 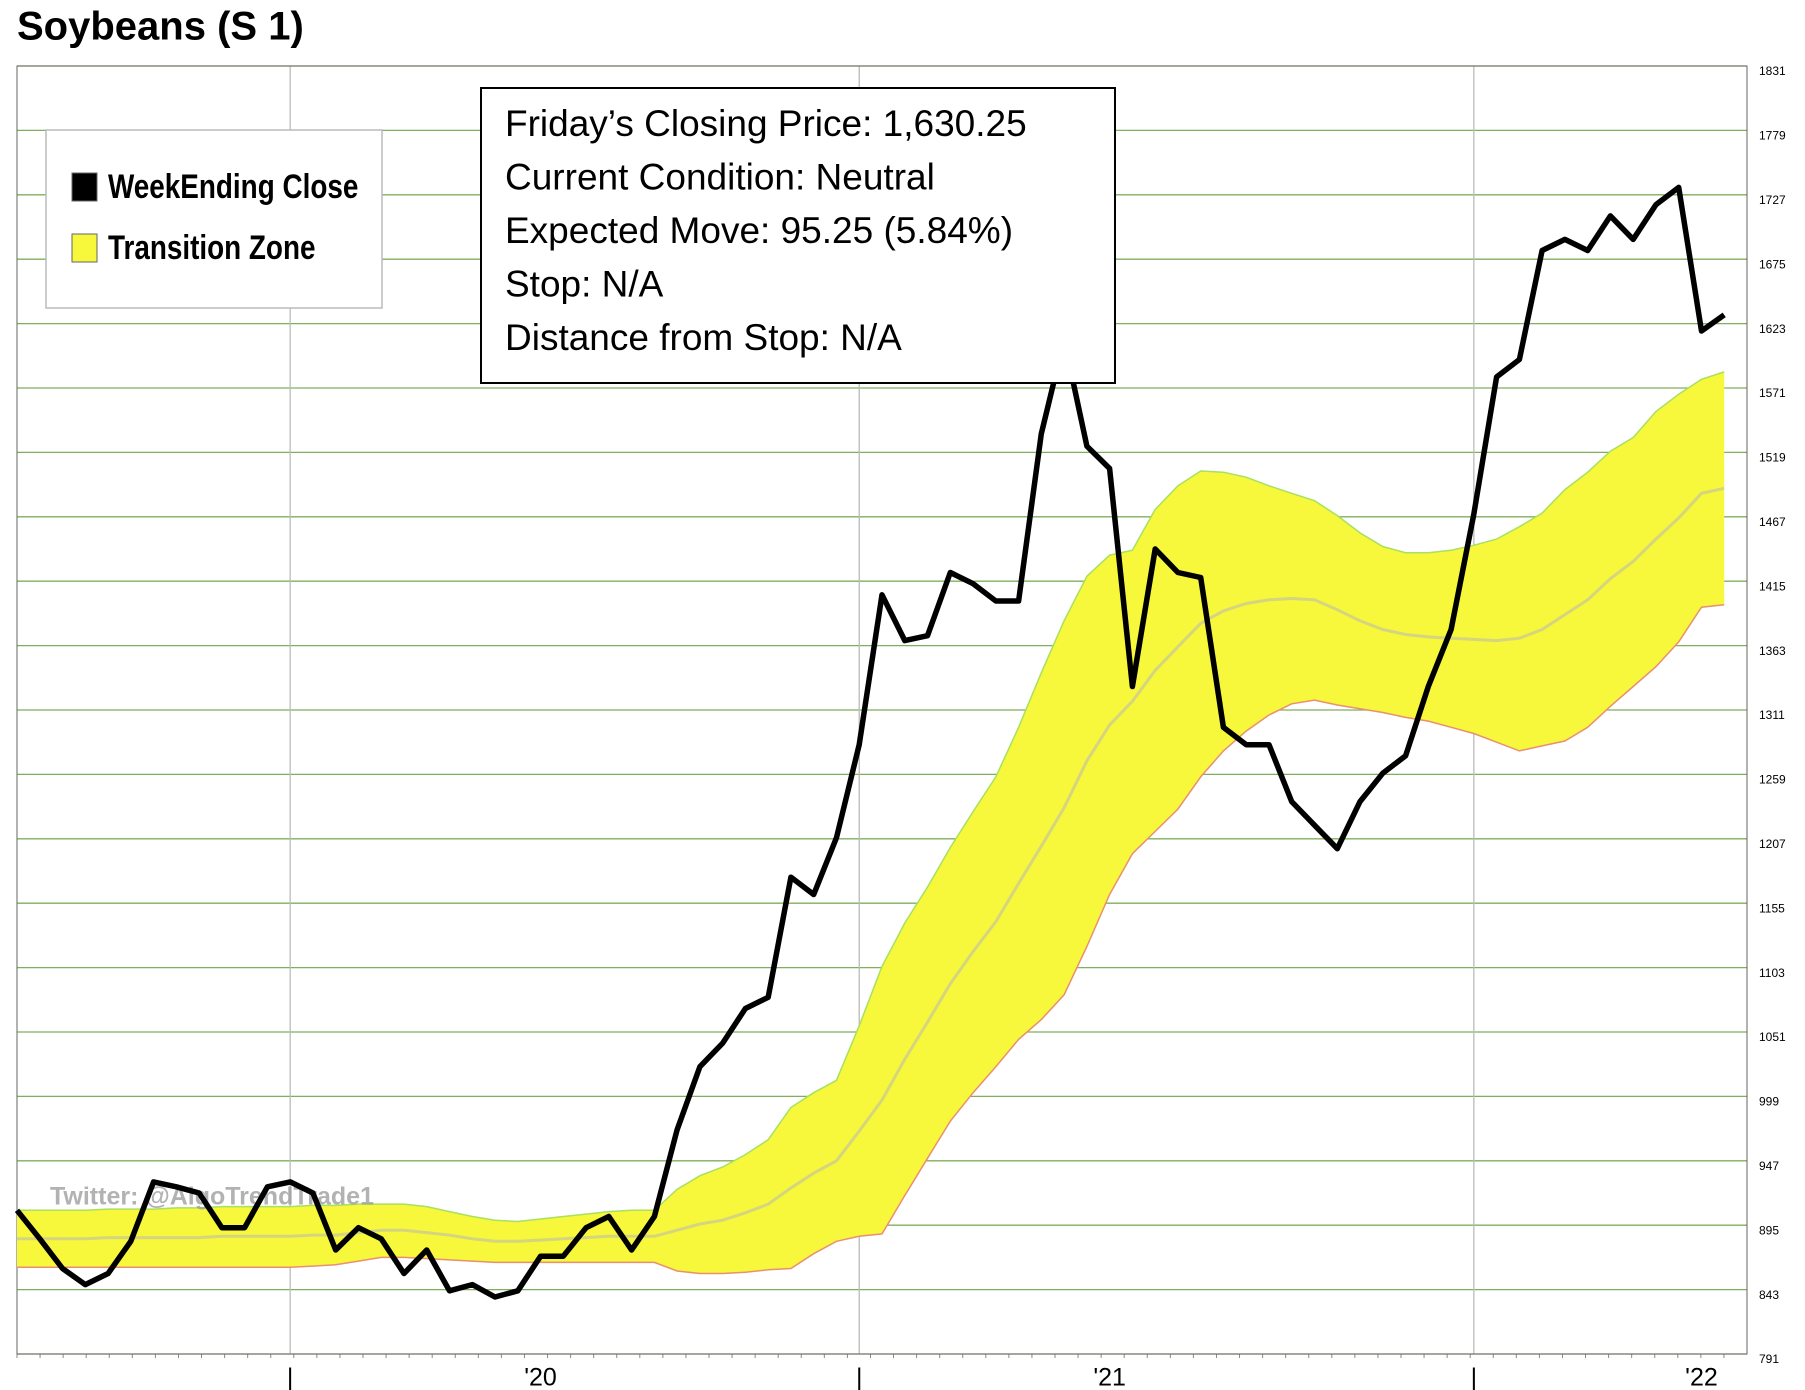 What do you see at coordinates (1109, 1377) in the screenshot?
I see `x-tick-label: '21` at bounding box center [1109, 1377].